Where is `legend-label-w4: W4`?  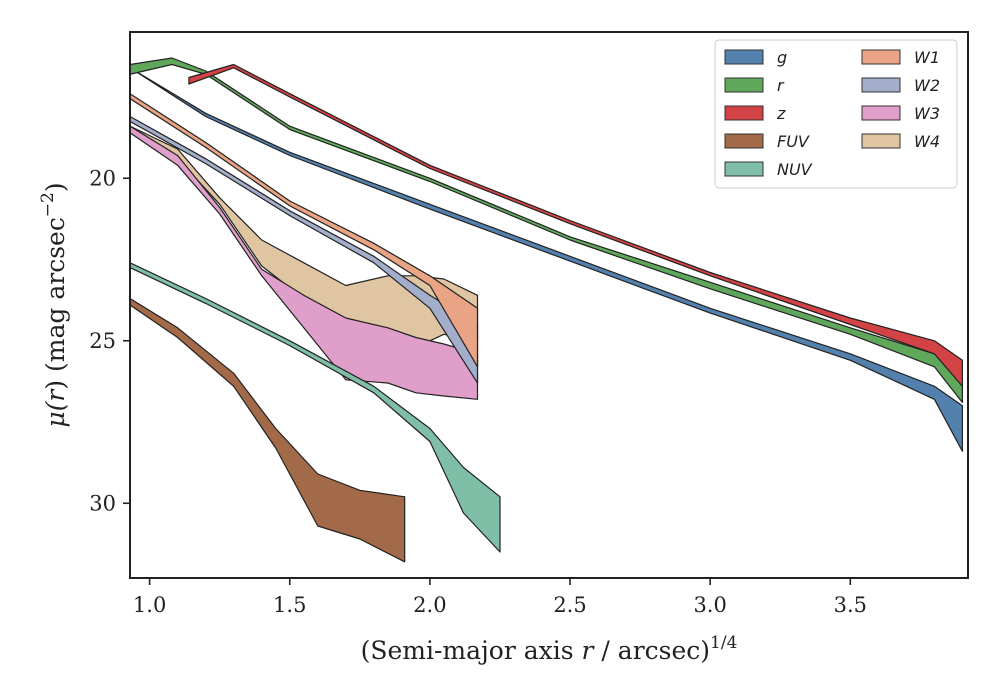 legend-label-w4: W4 is located at coordinates (927, 141).